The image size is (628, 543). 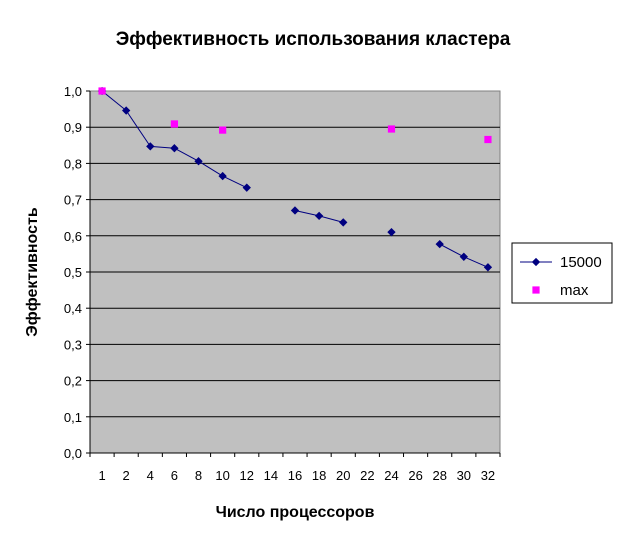 I want to click on x-tick-label: 20, so click(x=343, y=475).